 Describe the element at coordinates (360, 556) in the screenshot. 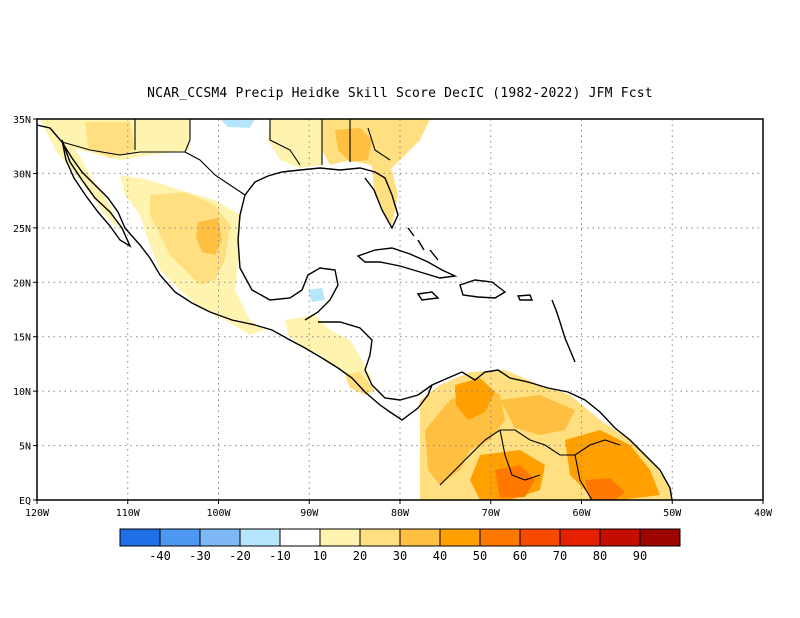

I see `colorbar-label: 20` at that location.